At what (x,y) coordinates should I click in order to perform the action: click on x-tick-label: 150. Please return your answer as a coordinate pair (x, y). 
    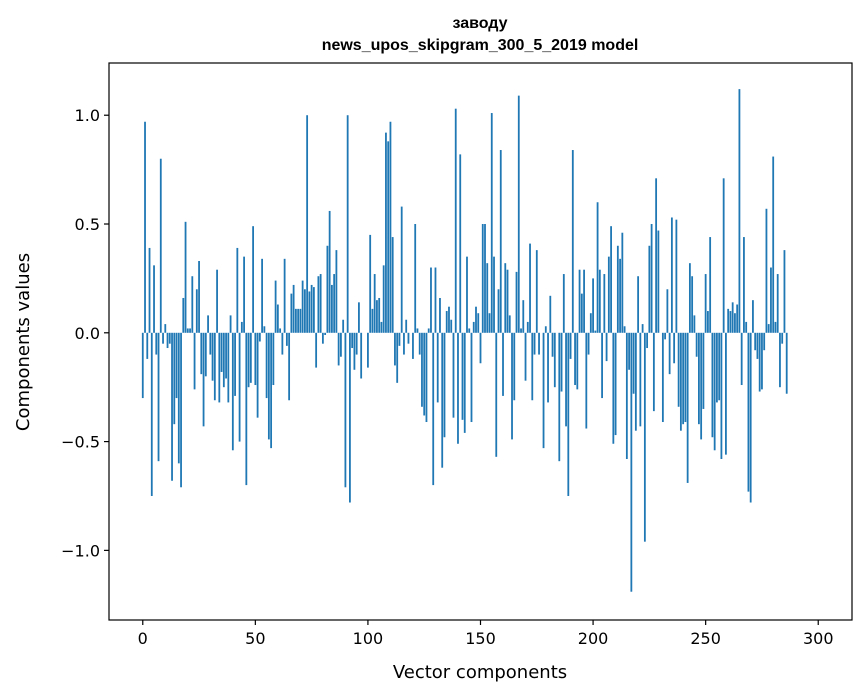
    Looking at the image, I should click on (480, 638).